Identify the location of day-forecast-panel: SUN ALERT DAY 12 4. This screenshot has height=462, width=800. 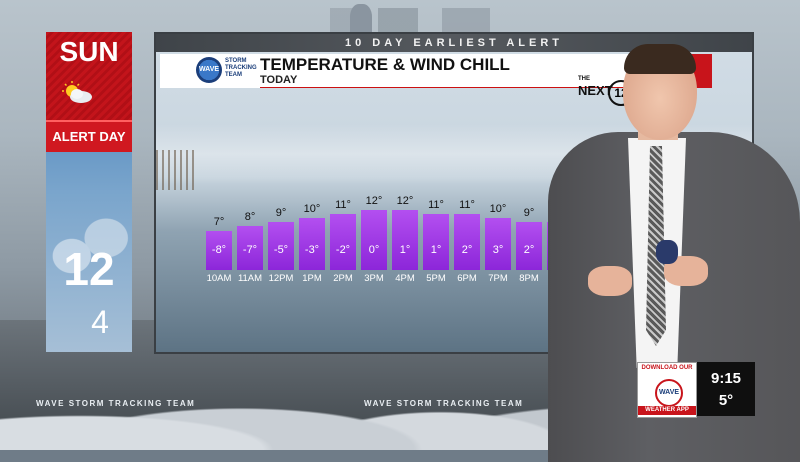
(89, 192).